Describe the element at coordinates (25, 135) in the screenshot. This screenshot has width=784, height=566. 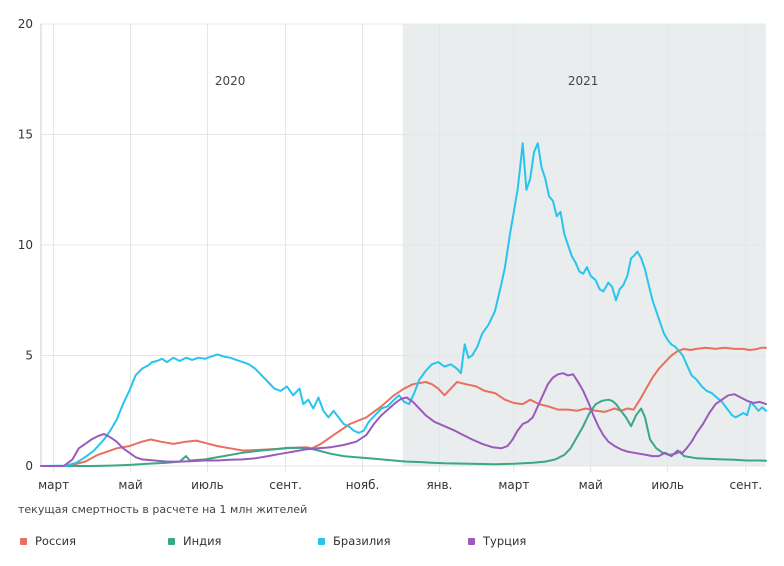
I see `y-tick-label: 15` at that location.